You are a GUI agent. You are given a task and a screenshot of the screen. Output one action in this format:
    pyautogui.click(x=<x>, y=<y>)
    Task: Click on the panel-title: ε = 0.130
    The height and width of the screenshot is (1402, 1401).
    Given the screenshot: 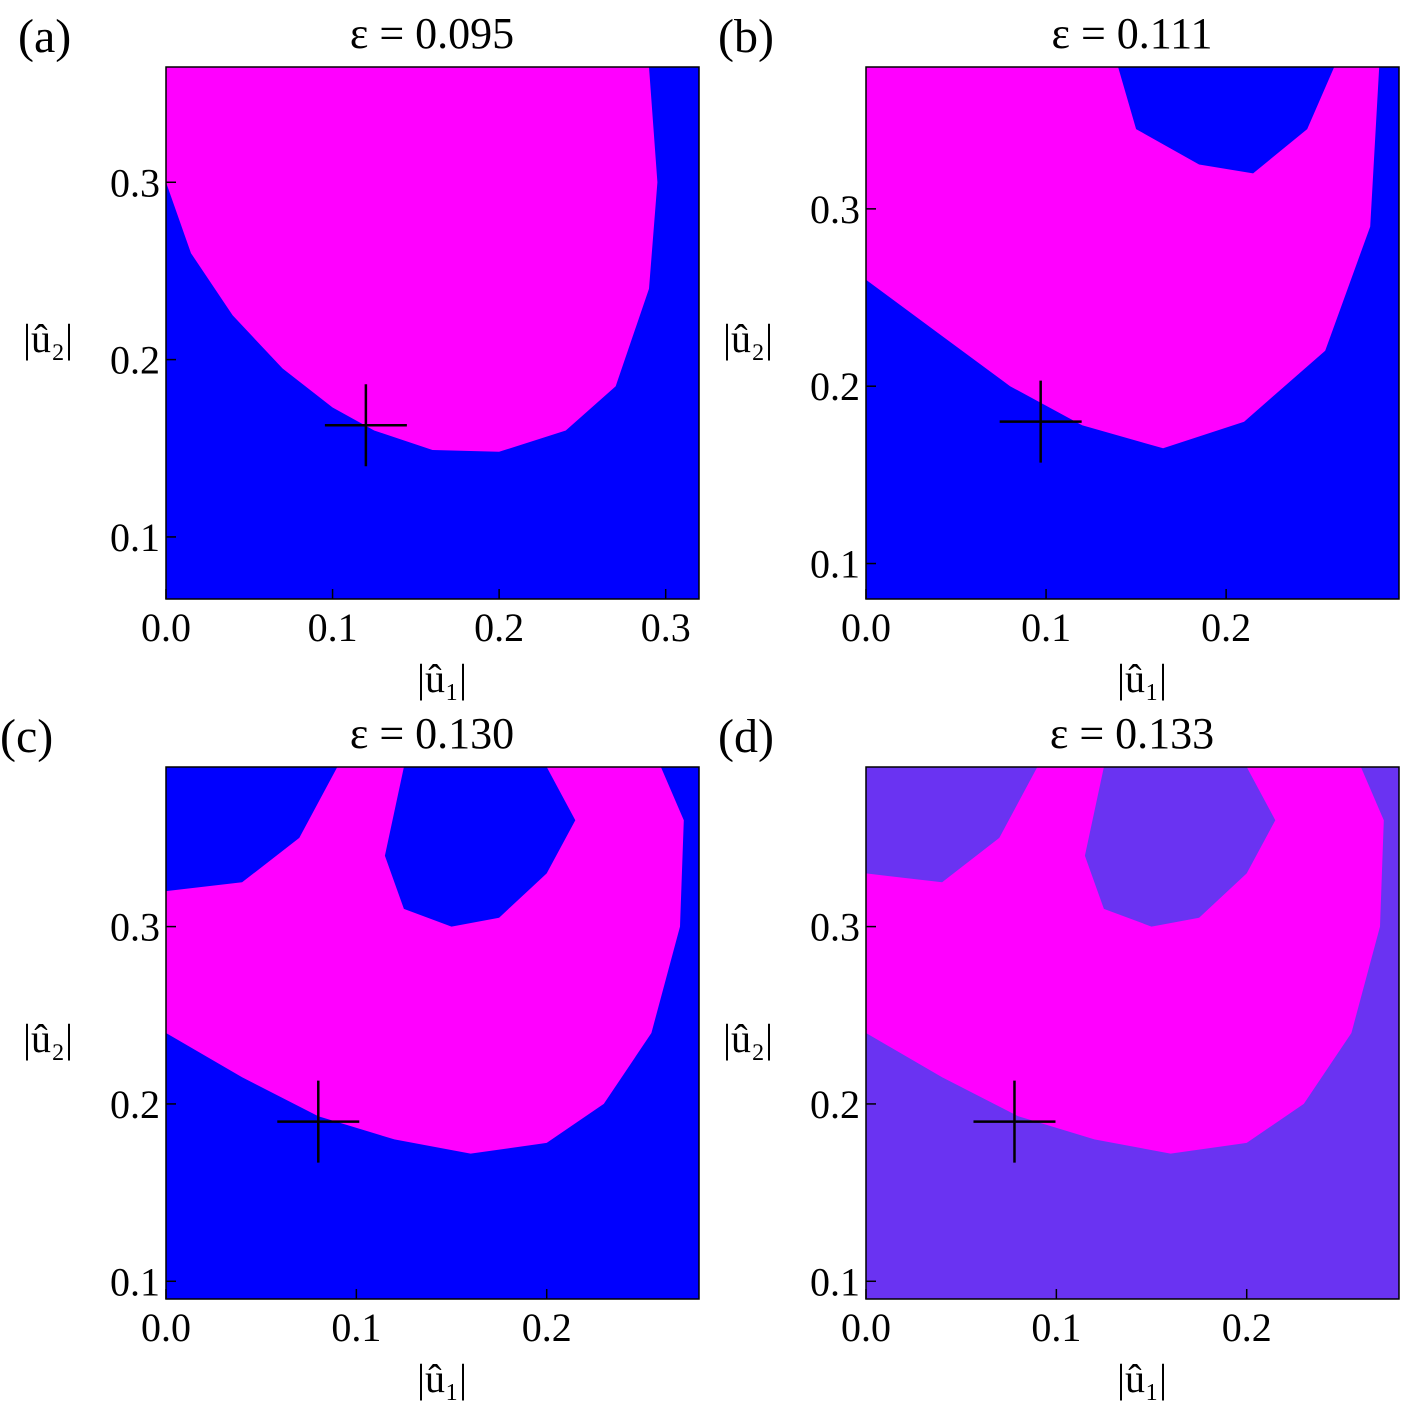 What is the action you would take?
    pyautogui.click(x=432, y=733)
    